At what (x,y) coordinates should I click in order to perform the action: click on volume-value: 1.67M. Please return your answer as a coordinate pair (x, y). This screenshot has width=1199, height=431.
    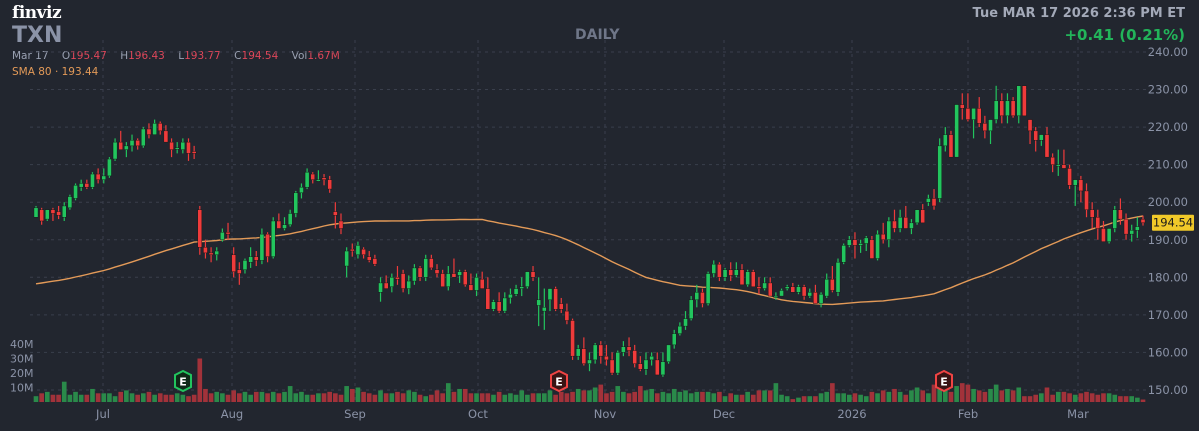
    Looking at the image, I should click on (323, 56).